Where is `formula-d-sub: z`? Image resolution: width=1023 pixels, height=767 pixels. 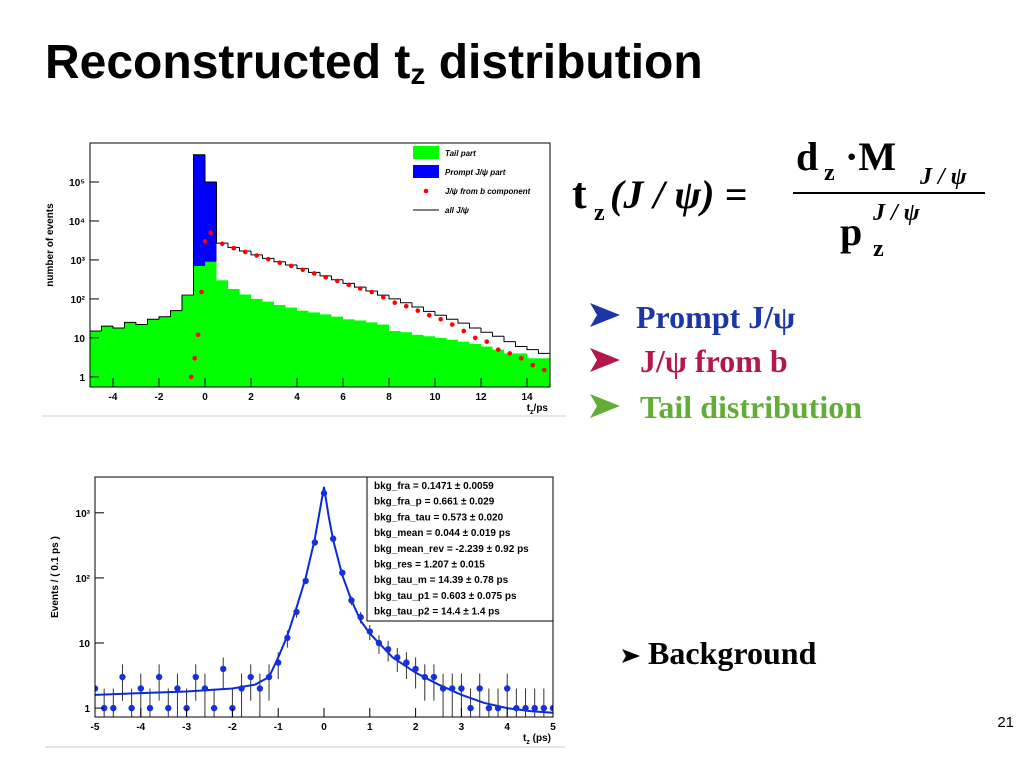
formula-d-sub: z is located at coordinates (829, 173).